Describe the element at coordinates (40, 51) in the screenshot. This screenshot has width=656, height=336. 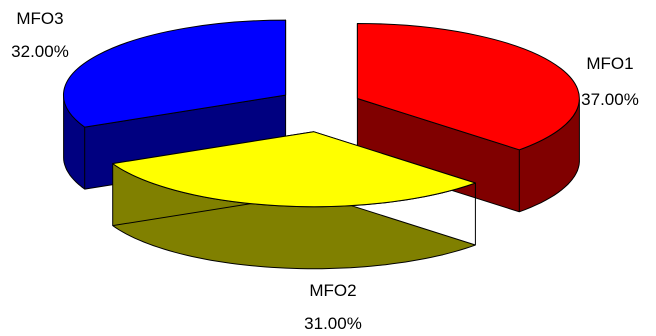
I see `label-mfo3-value: 32.00%` at that location.